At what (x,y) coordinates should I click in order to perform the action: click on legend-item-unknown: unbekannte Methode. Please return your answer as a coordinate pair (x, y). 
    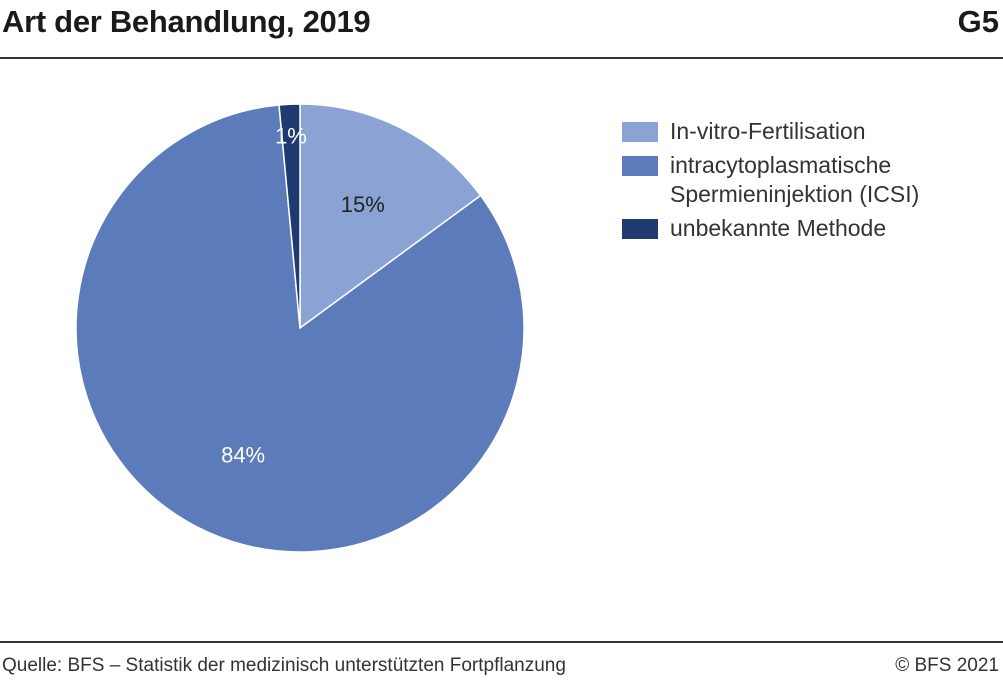
    Looking at the image, I should click on (807, 228).